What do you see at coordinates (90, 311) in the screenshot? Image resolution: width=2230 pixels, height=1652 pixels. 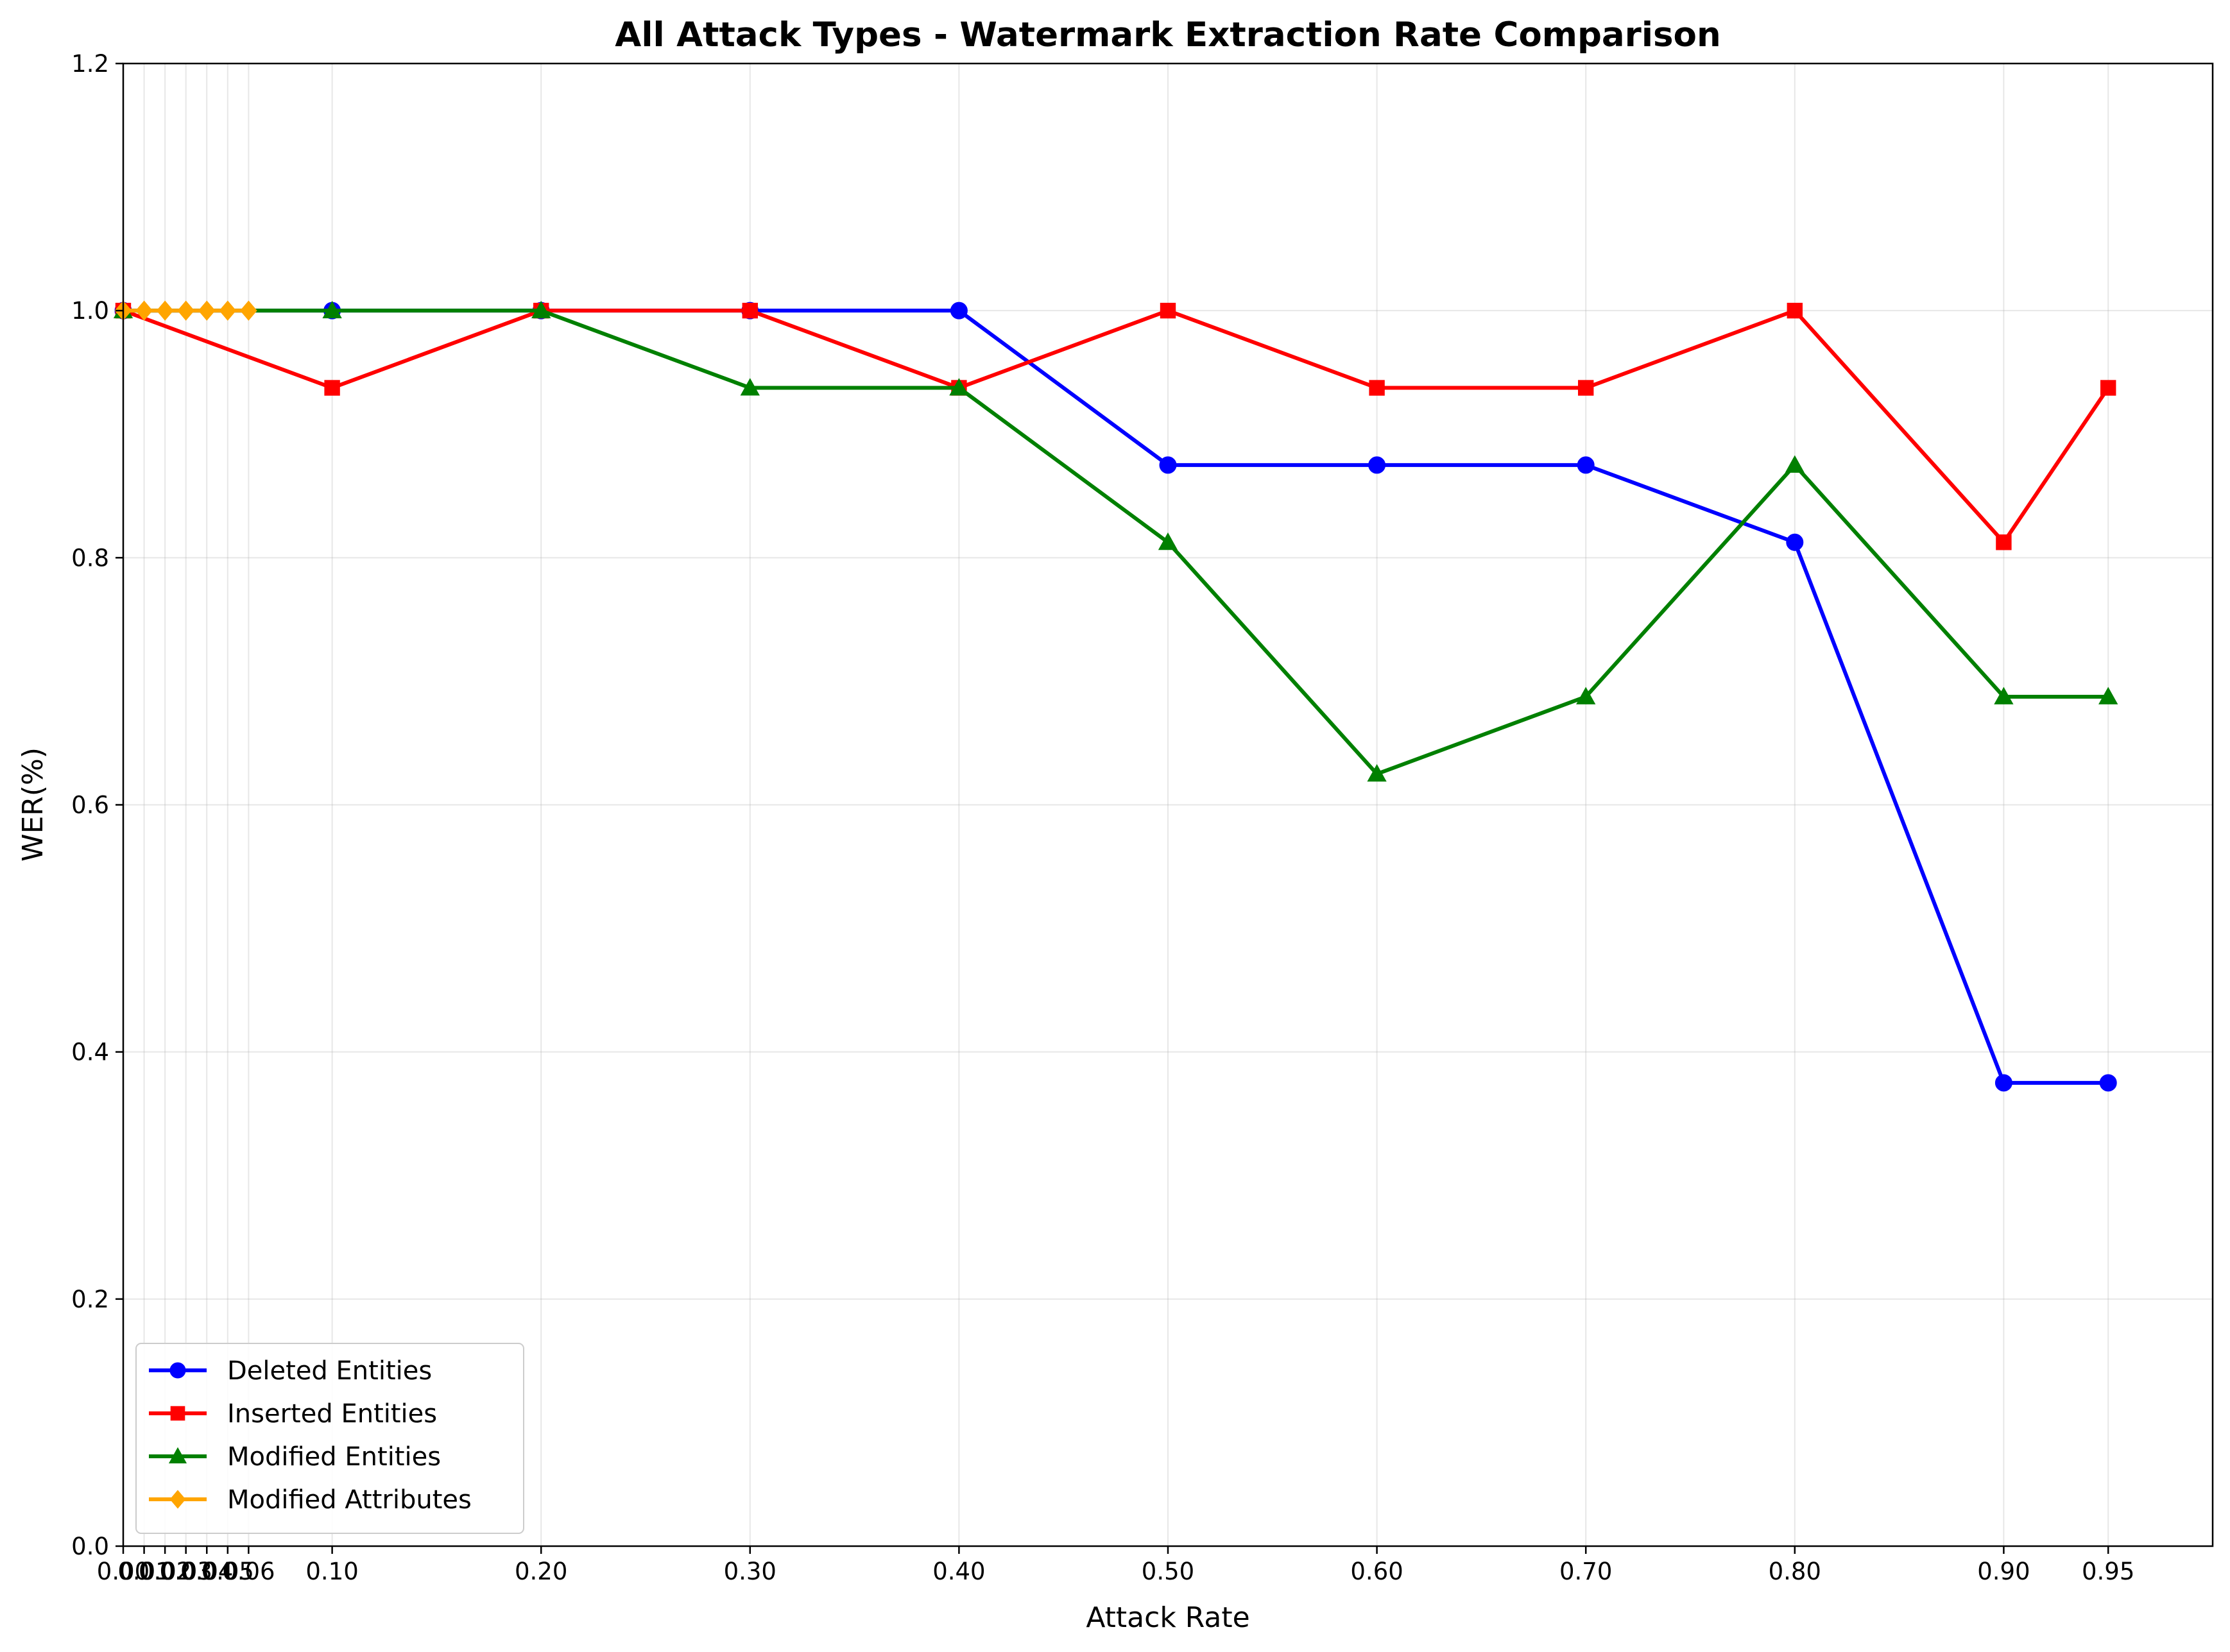 I see `y-tick-label: 1.0` at bounding box center [90, 311].